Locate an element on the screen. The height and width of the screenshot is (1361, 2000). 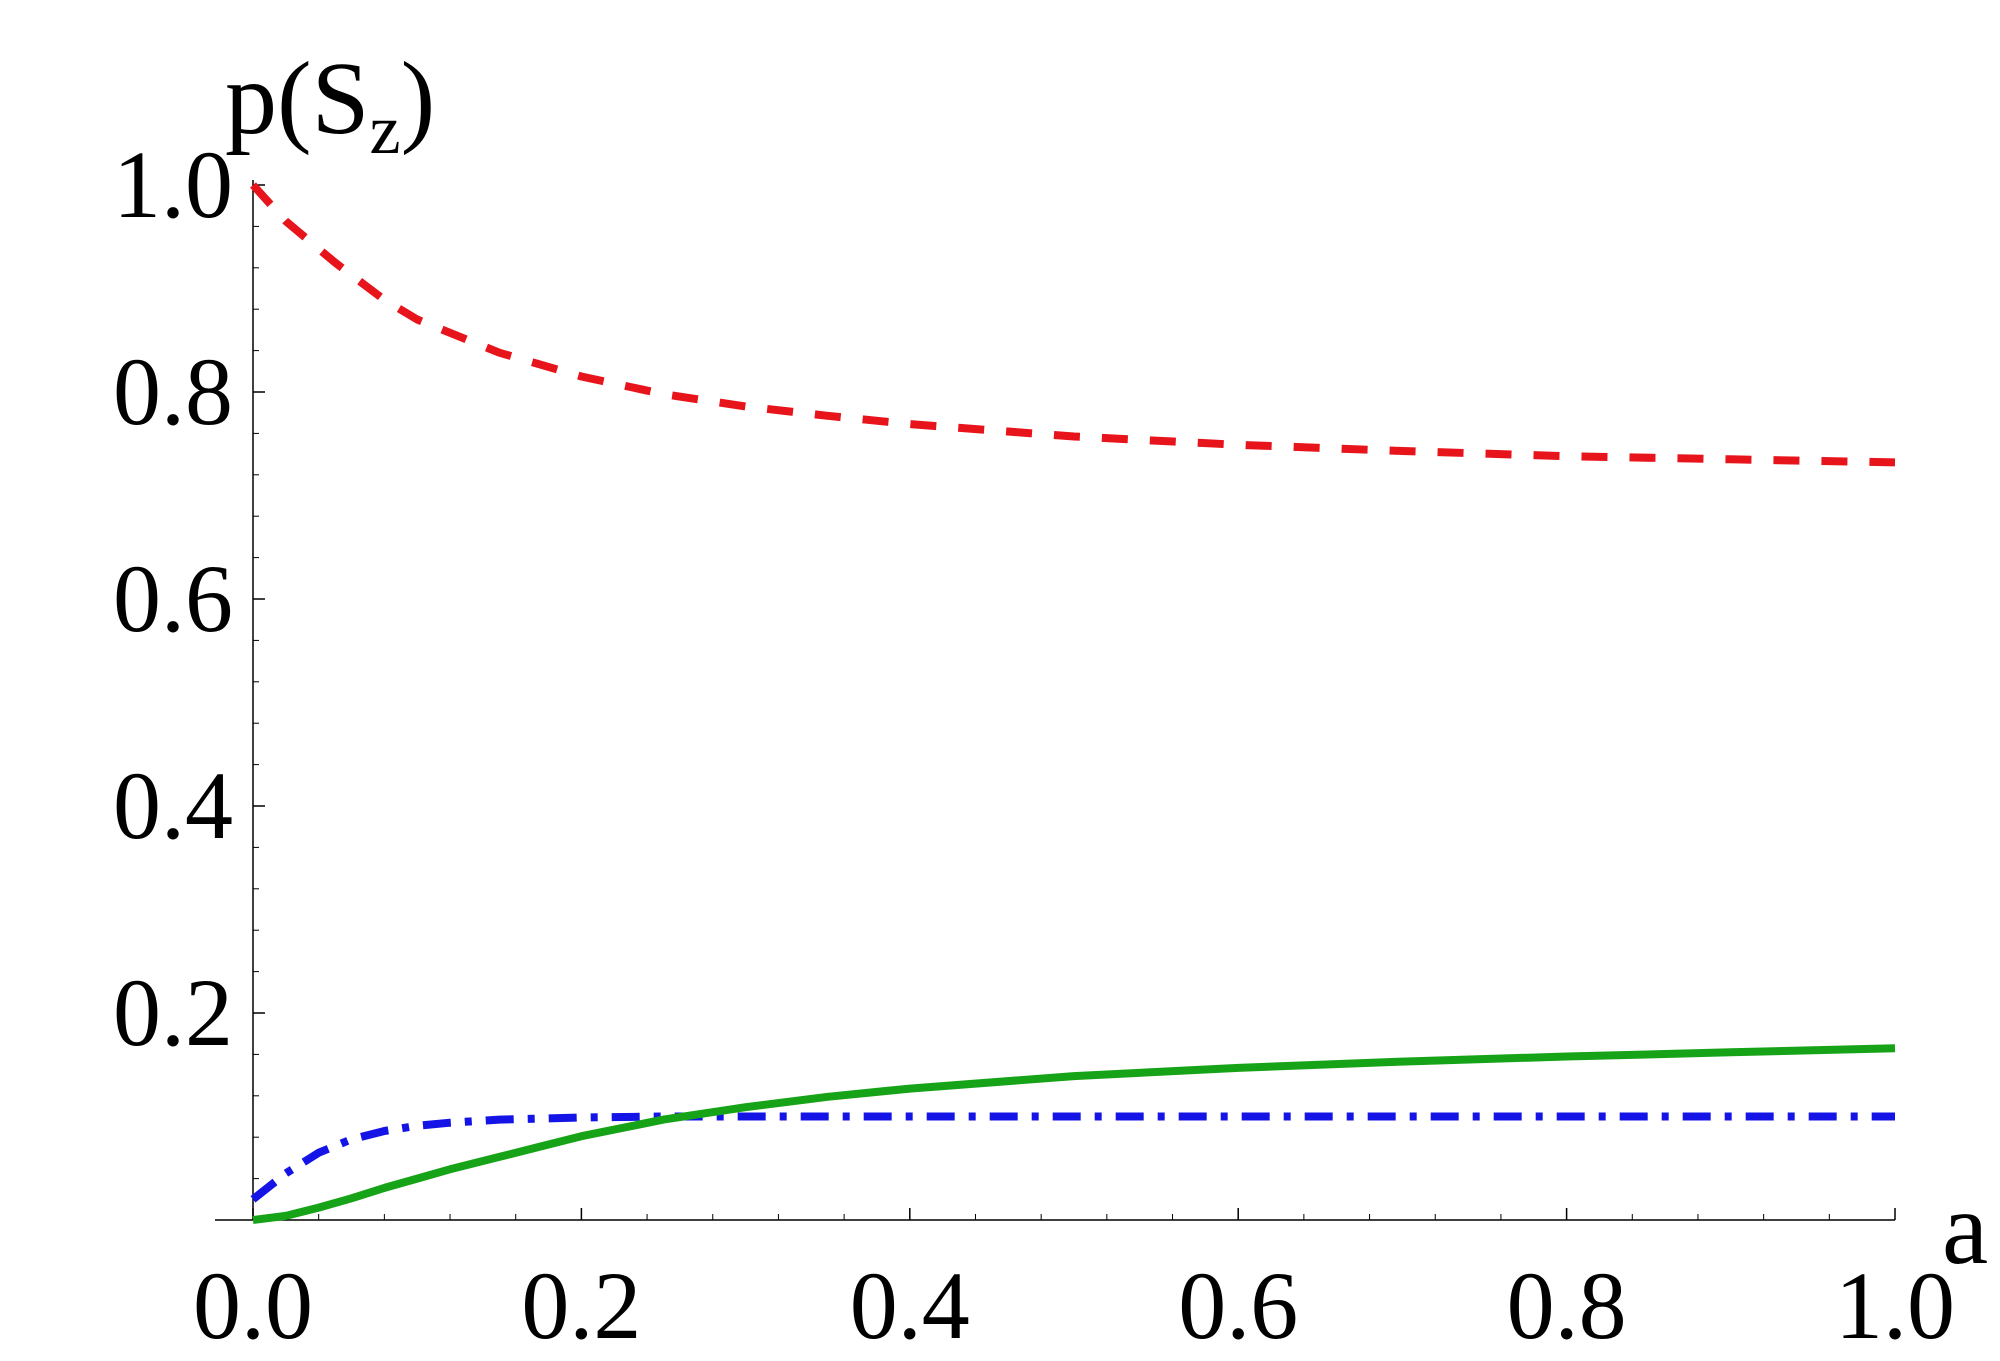
y-tick-label: 0.6 is located at coordinates (173, 598).